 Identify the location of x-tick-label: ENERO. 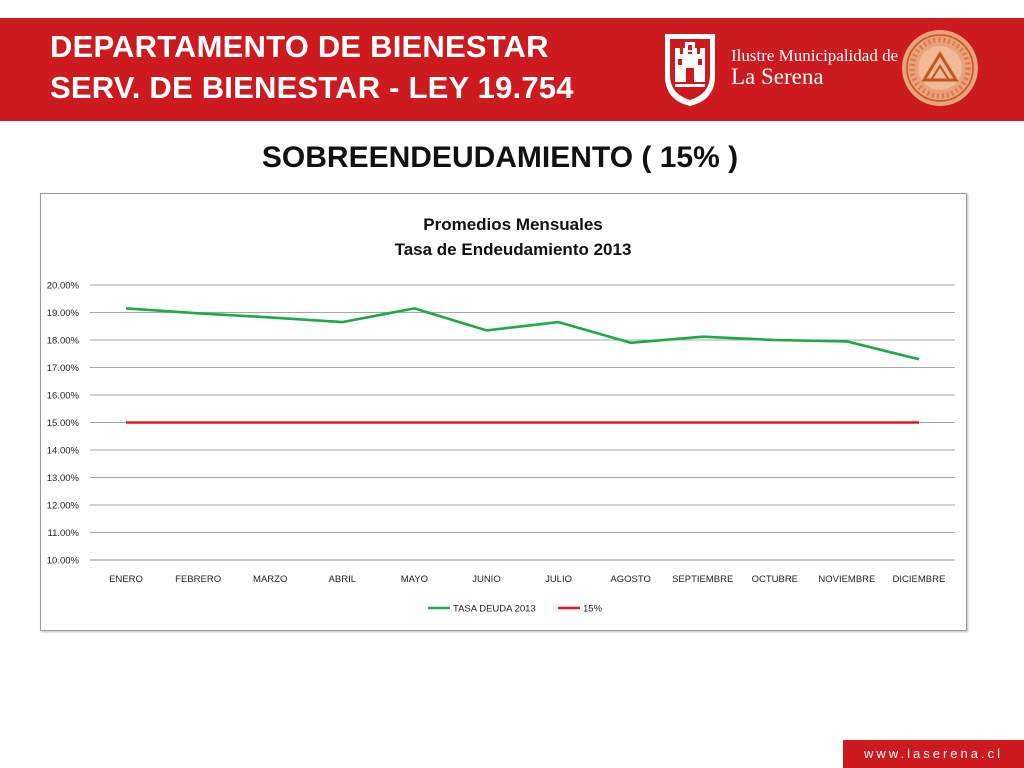
(126, 579).